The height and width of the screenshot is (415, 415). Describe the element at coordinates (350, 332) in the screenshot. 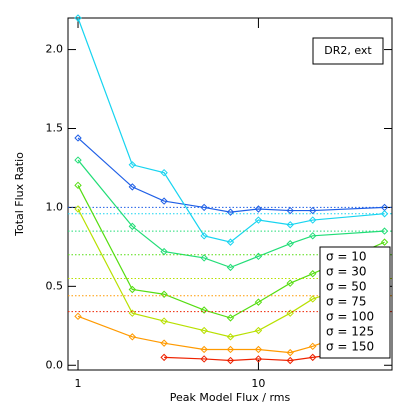

I see `legend-label: σ = 125` at that location.